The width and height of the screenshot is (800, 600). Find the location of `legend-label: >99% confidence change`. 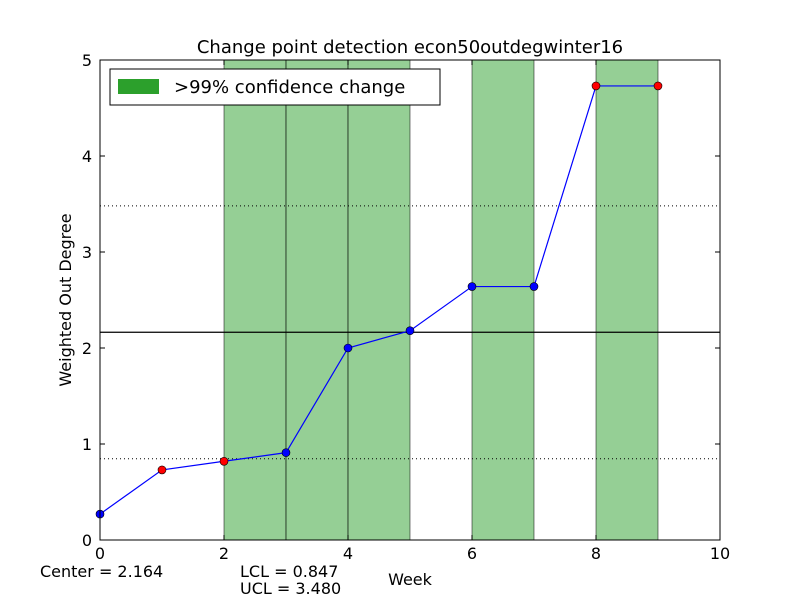

legend-label: >99% confidence change is located at coordinates (289, 87).